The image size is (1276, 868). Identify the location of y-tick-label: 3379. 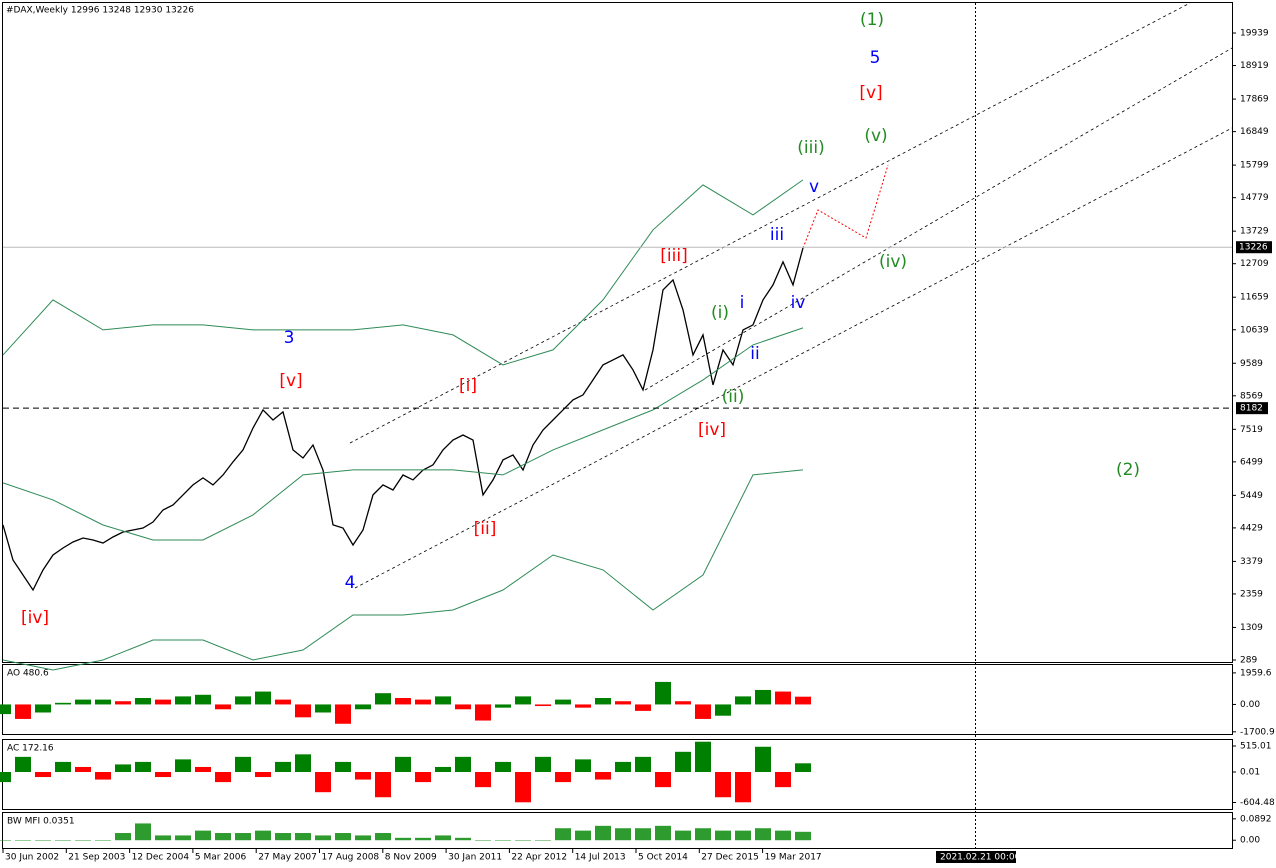
(1251, 562).